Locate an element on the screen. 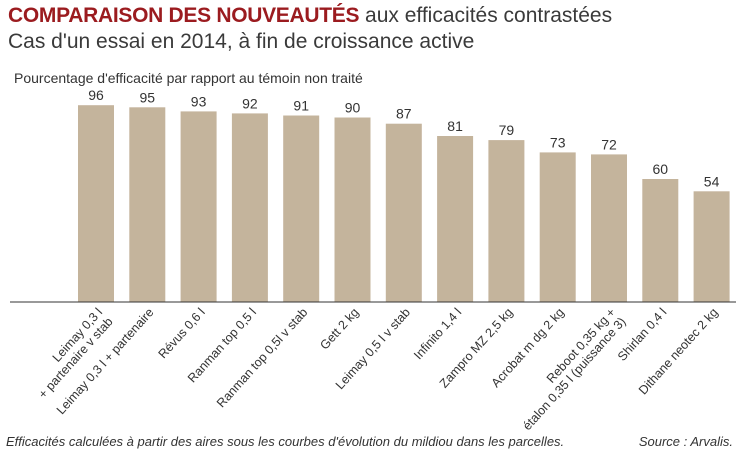 This screenshot has height=462, width=747. data-label-7: 87 is located at coordinates (404, 114).